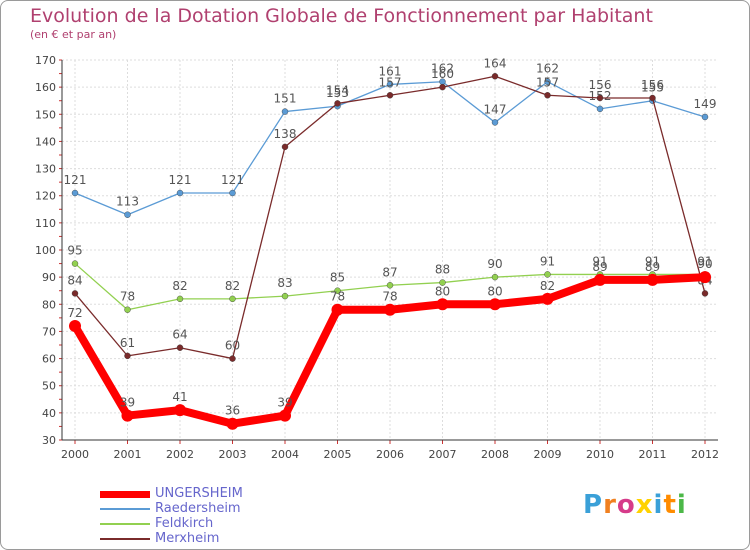 The height and width of the screenshot is (550, 750). What do you see at coordinates (75, 180) in the screenshot?
I see `data-label: 121` at bounding box center [75, 180].